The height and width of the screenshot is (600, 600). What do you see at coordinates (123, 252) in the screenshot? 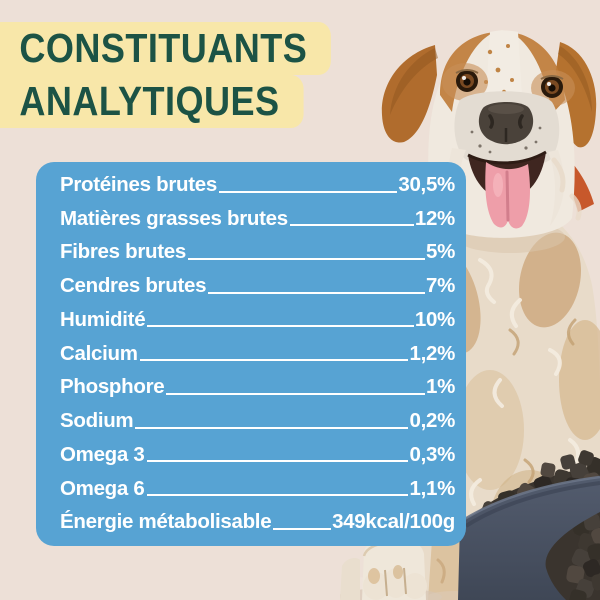
I see `nutrient-label: Fibres brutes` at bounding box center [123, 252].